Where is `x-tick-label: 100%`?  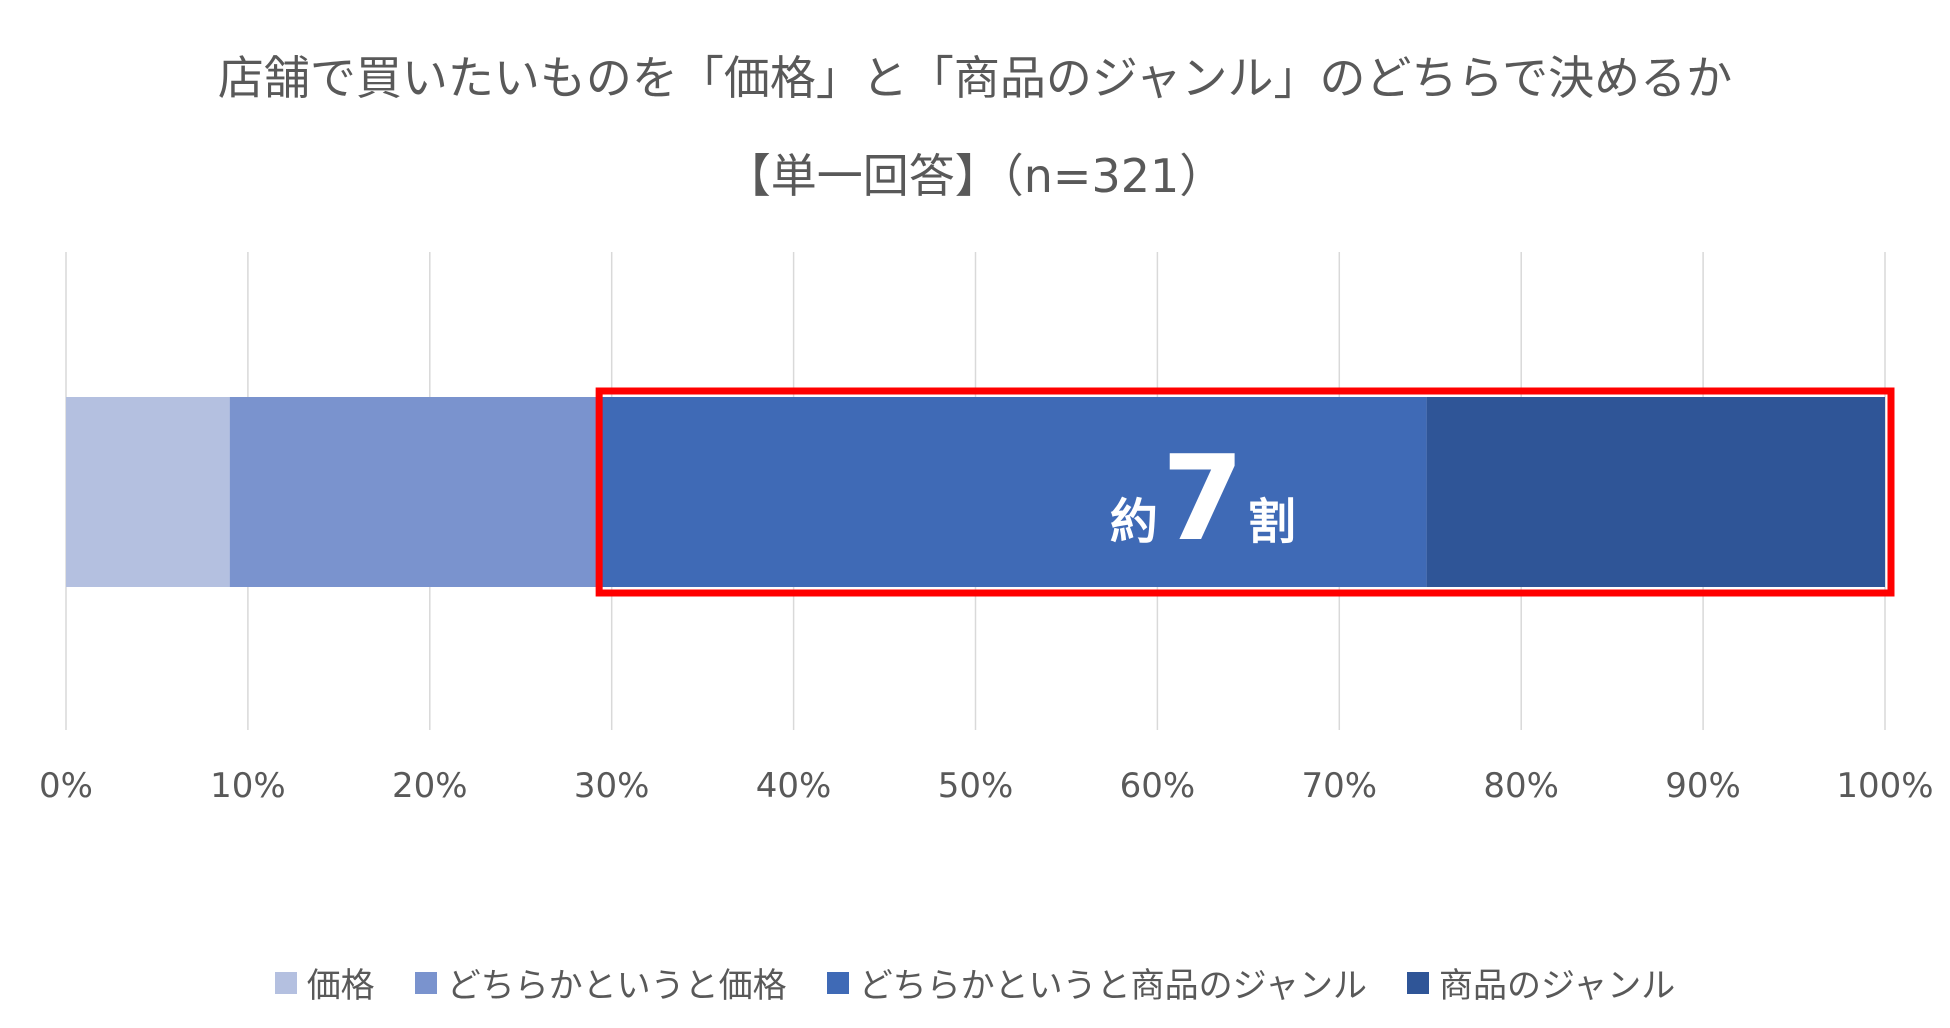 x-tick-label: 100% is located at coordinates (1884, 786).